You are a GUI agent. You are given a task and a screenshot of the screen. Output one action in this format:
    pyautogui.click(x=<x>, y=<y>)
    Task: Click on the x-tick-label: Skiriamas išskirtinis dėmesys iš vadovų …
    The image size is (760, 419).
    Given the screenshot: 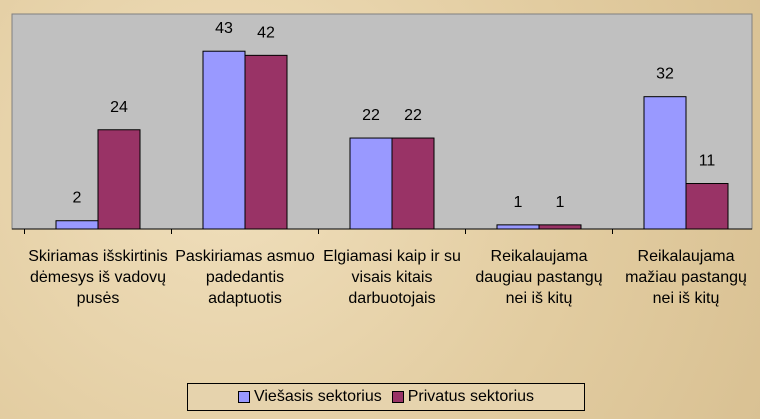 What is the action you would take?
    pyautogui.click(x=98, y=277)
    